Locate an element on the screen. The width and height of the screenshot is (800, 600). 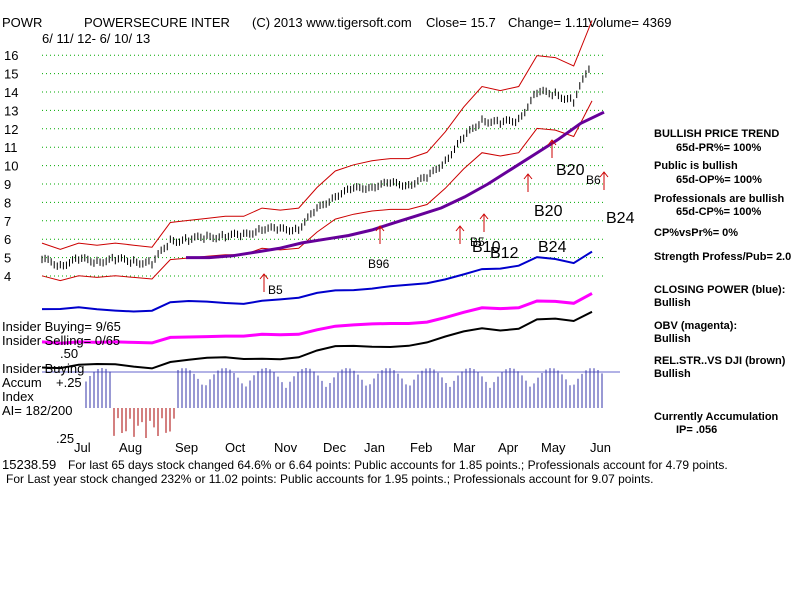
signal-label: B12 is located at coordinates (504, 253).